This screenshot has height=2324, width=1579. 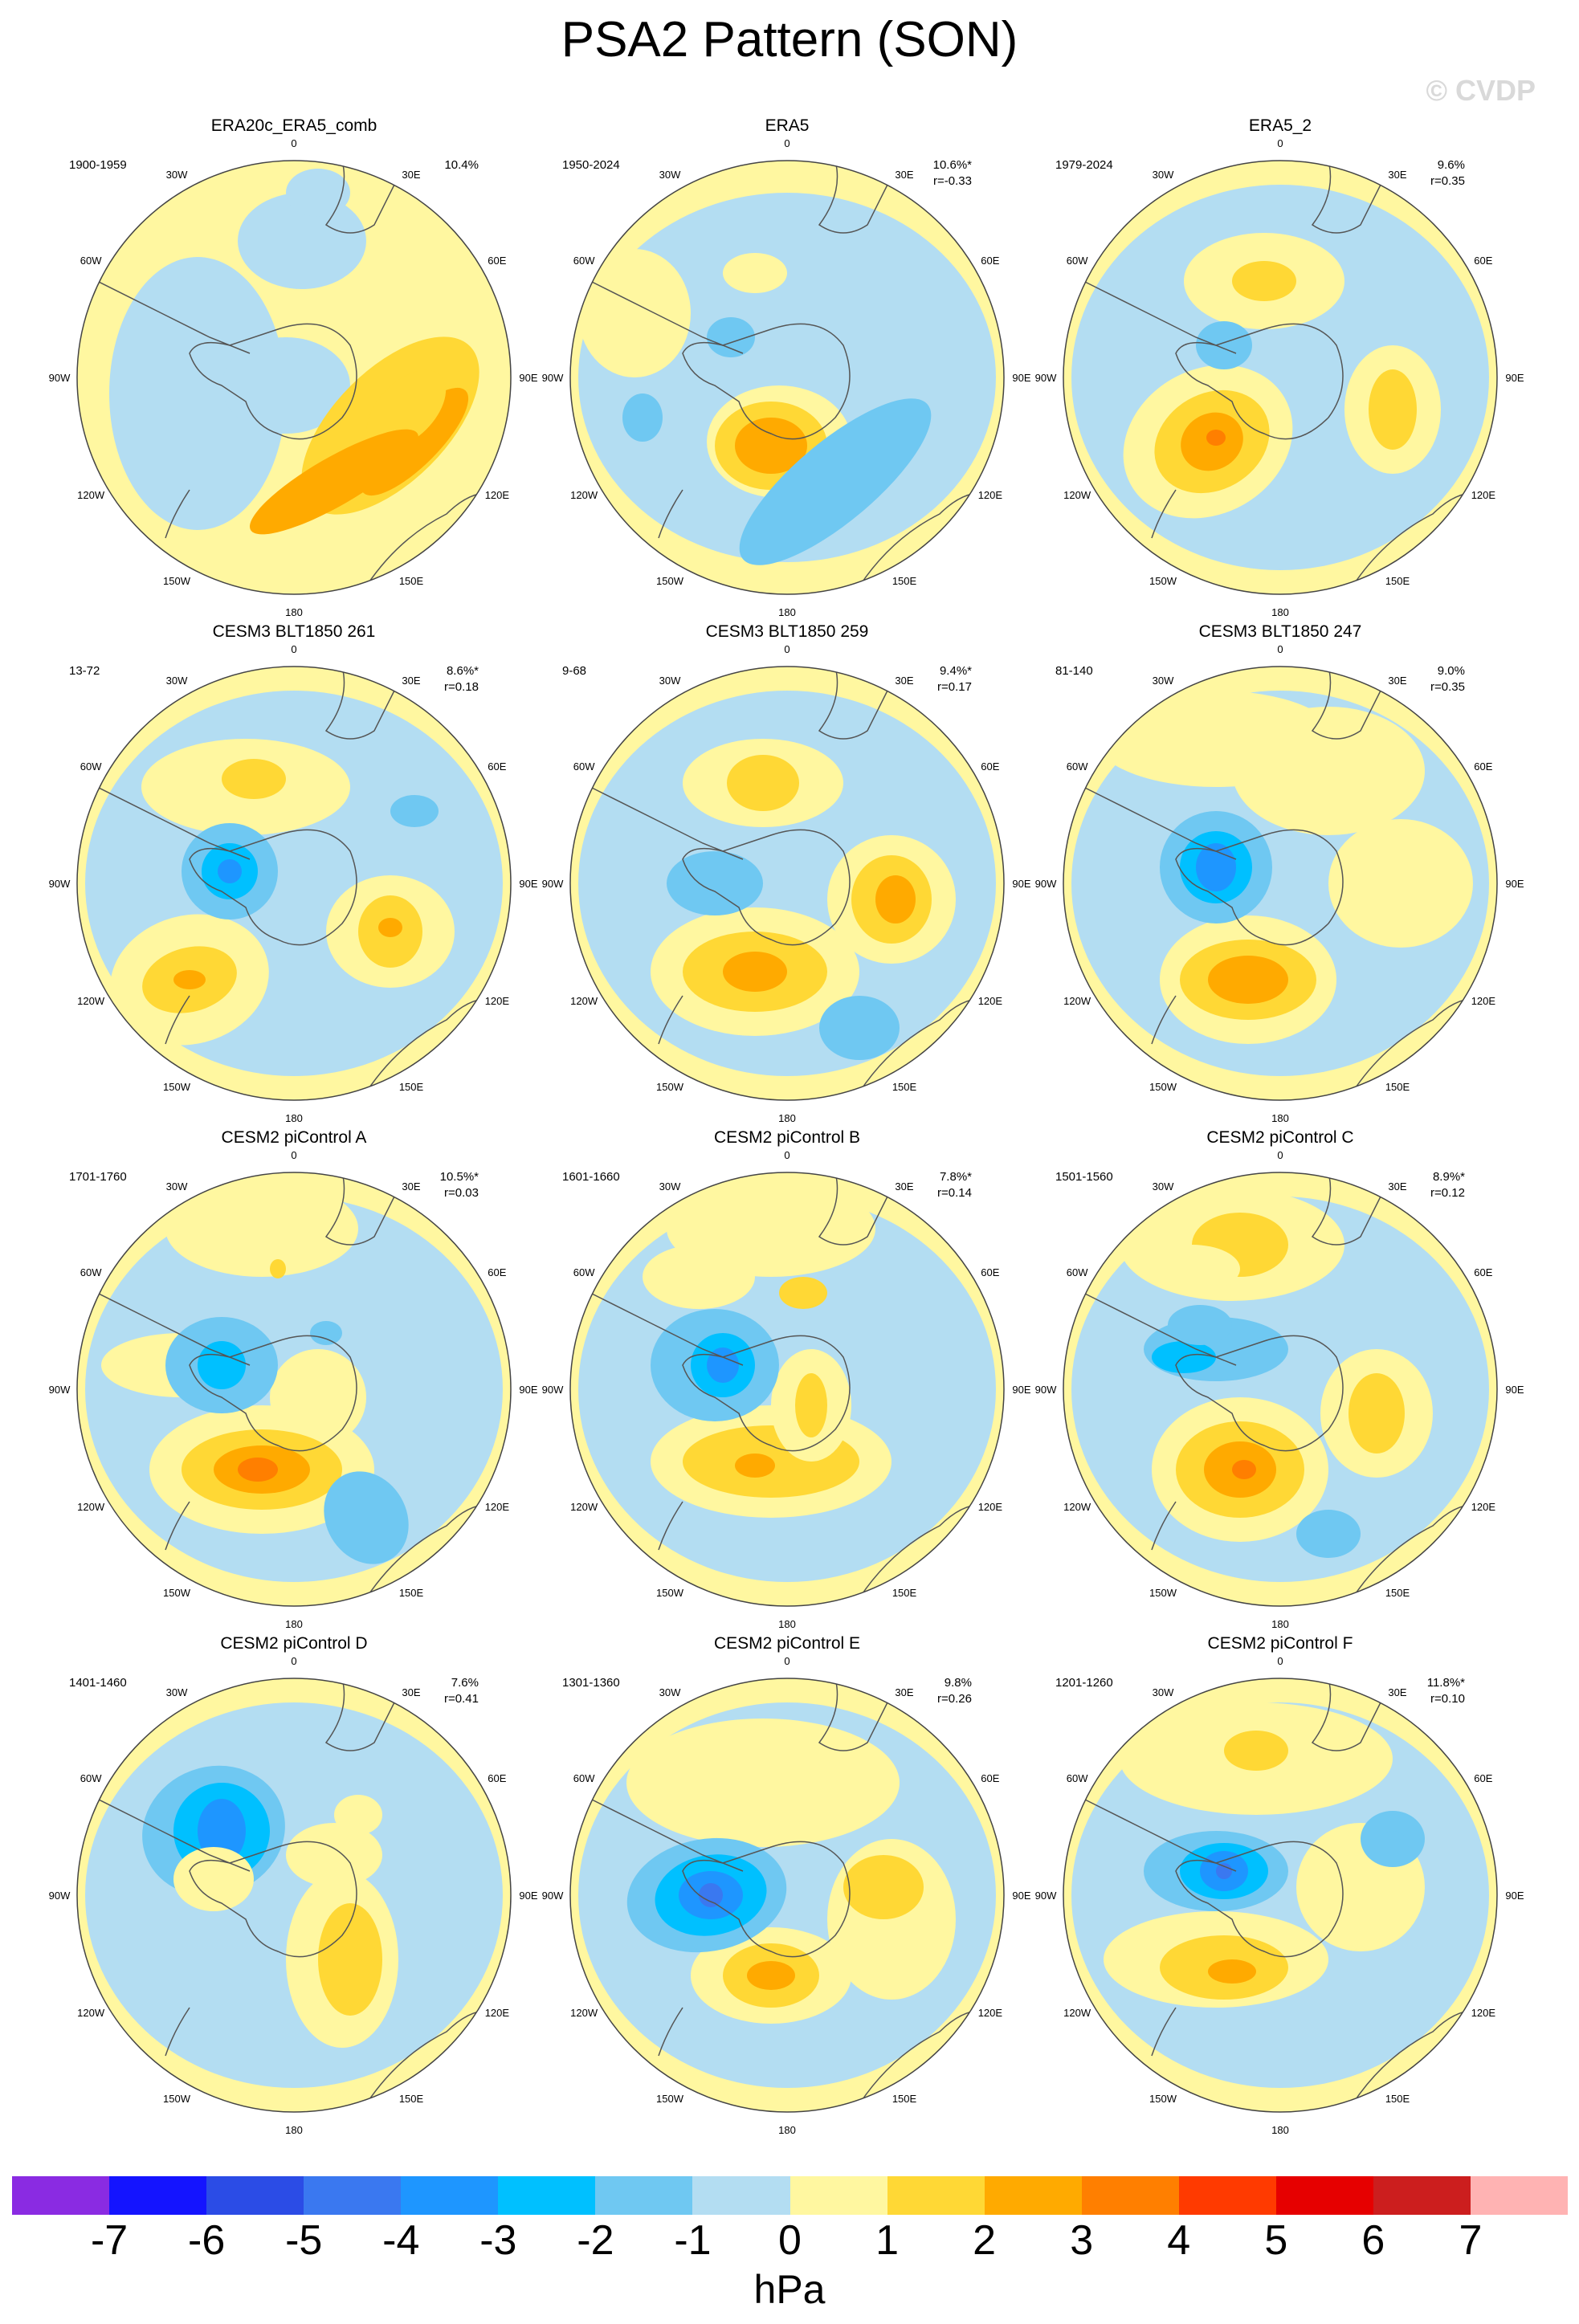 I want to click on panel-variance-pct: 9.4%*, so click(x=955, y=671).